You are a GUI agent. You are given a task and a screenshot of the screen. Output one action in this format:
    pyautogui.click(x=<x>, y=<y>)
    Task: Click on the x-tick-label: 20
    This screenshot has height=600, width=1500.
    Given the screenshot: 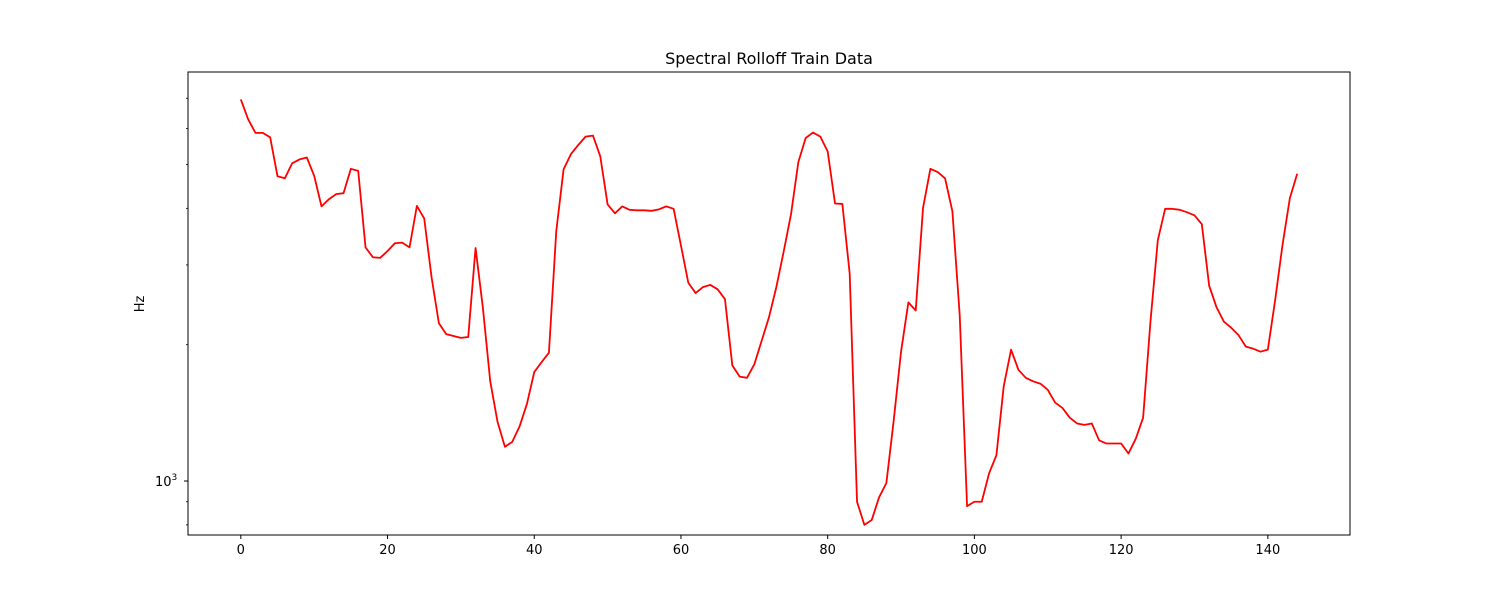 What is the action you would take?
    pyautogui.click(x=387, y=550)
    